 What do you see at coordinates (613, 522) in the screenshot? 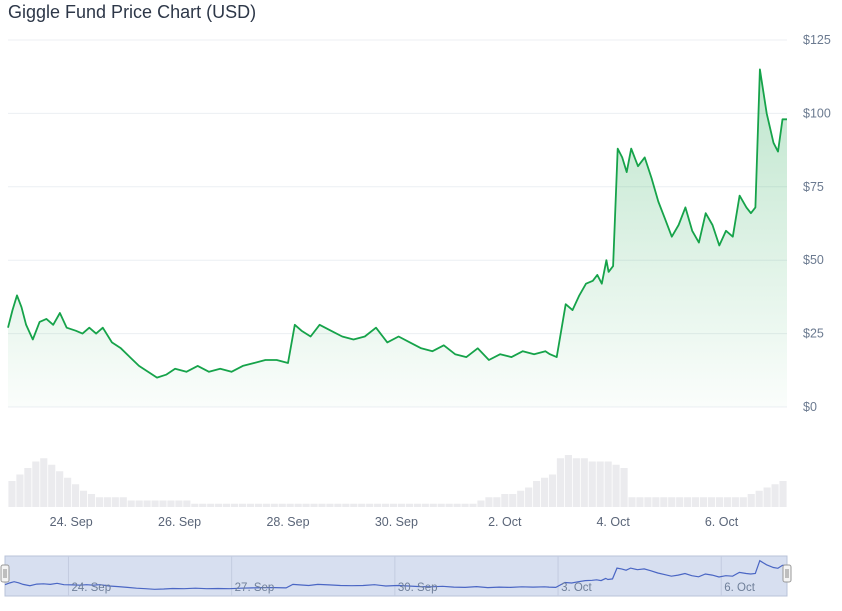
I see `x-tick-label: 4. Oct` at bounding box center [613, 522].